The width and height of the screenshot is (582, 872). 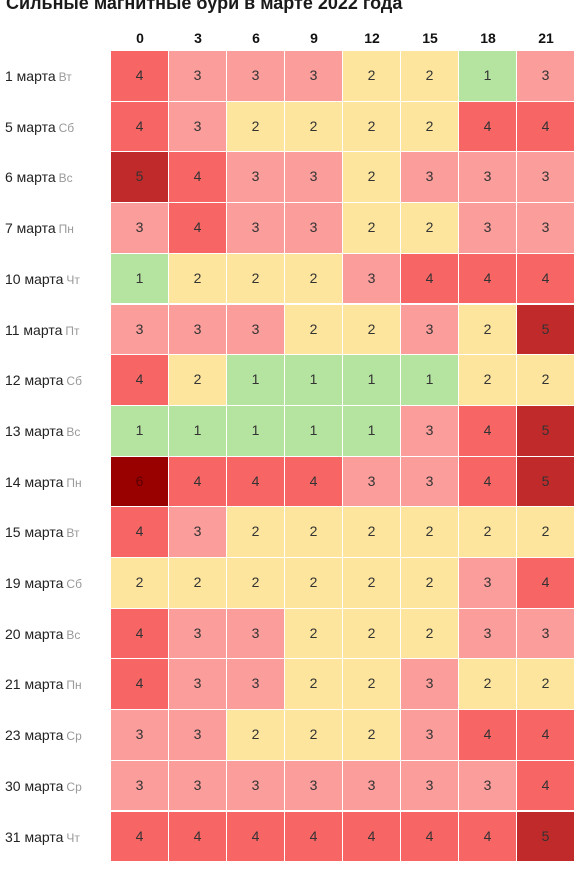 What do you see at coordinates (34, 532) in the screenshot?
I see `row-date: 15 марта` at bounding box center [34, 532].